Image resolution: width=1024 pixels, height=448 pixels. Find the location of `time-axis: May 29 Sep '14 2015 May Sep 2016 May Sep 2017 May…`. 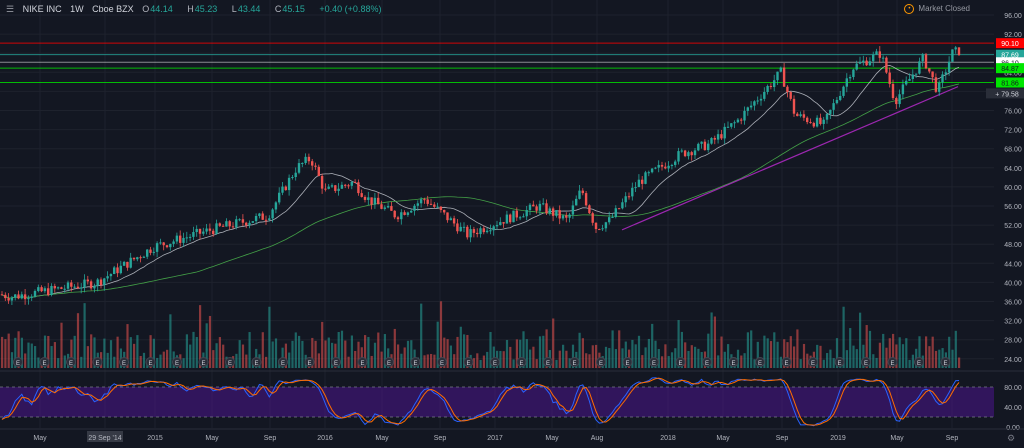

time-axis: May 29 Sep '14 2015 May Sep 2016 May Sep 2017 May… is located at coordinates (512, 435).